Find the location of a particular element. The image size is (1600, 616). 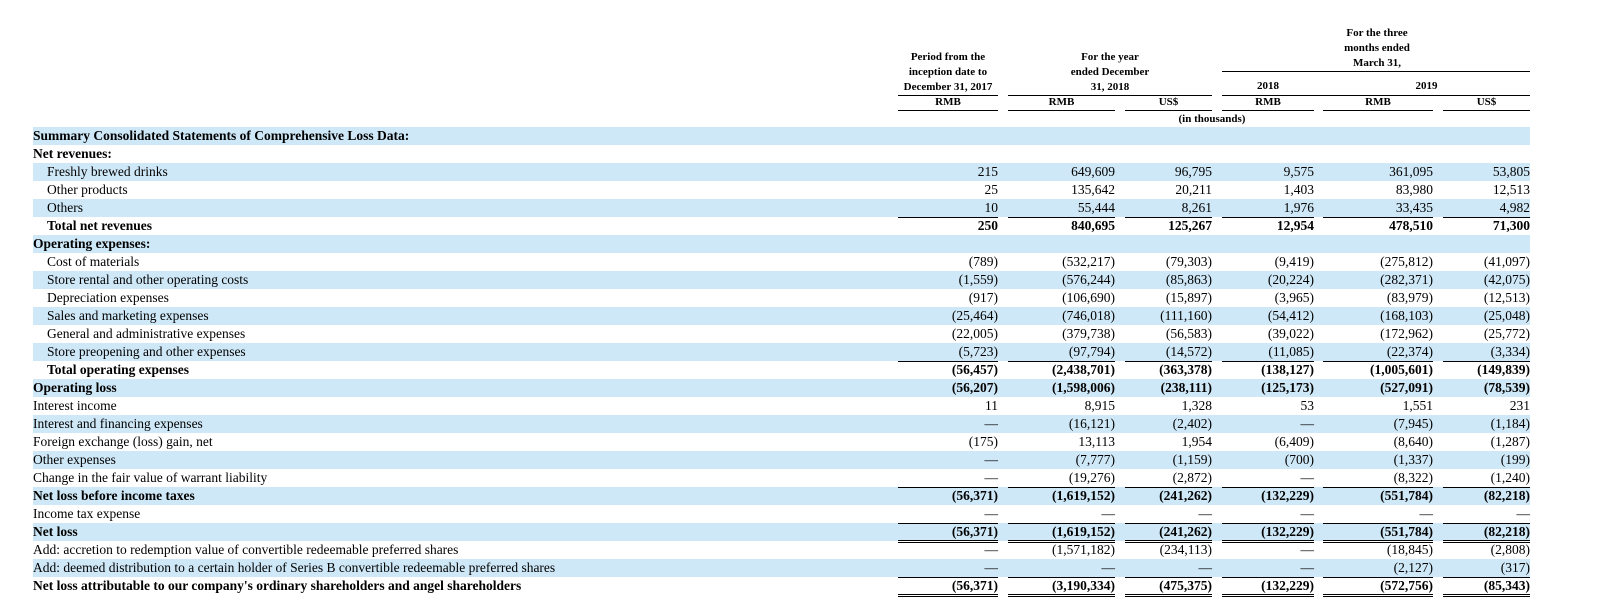

cell-value: (2,127) is located at coordinates (1413, 567).